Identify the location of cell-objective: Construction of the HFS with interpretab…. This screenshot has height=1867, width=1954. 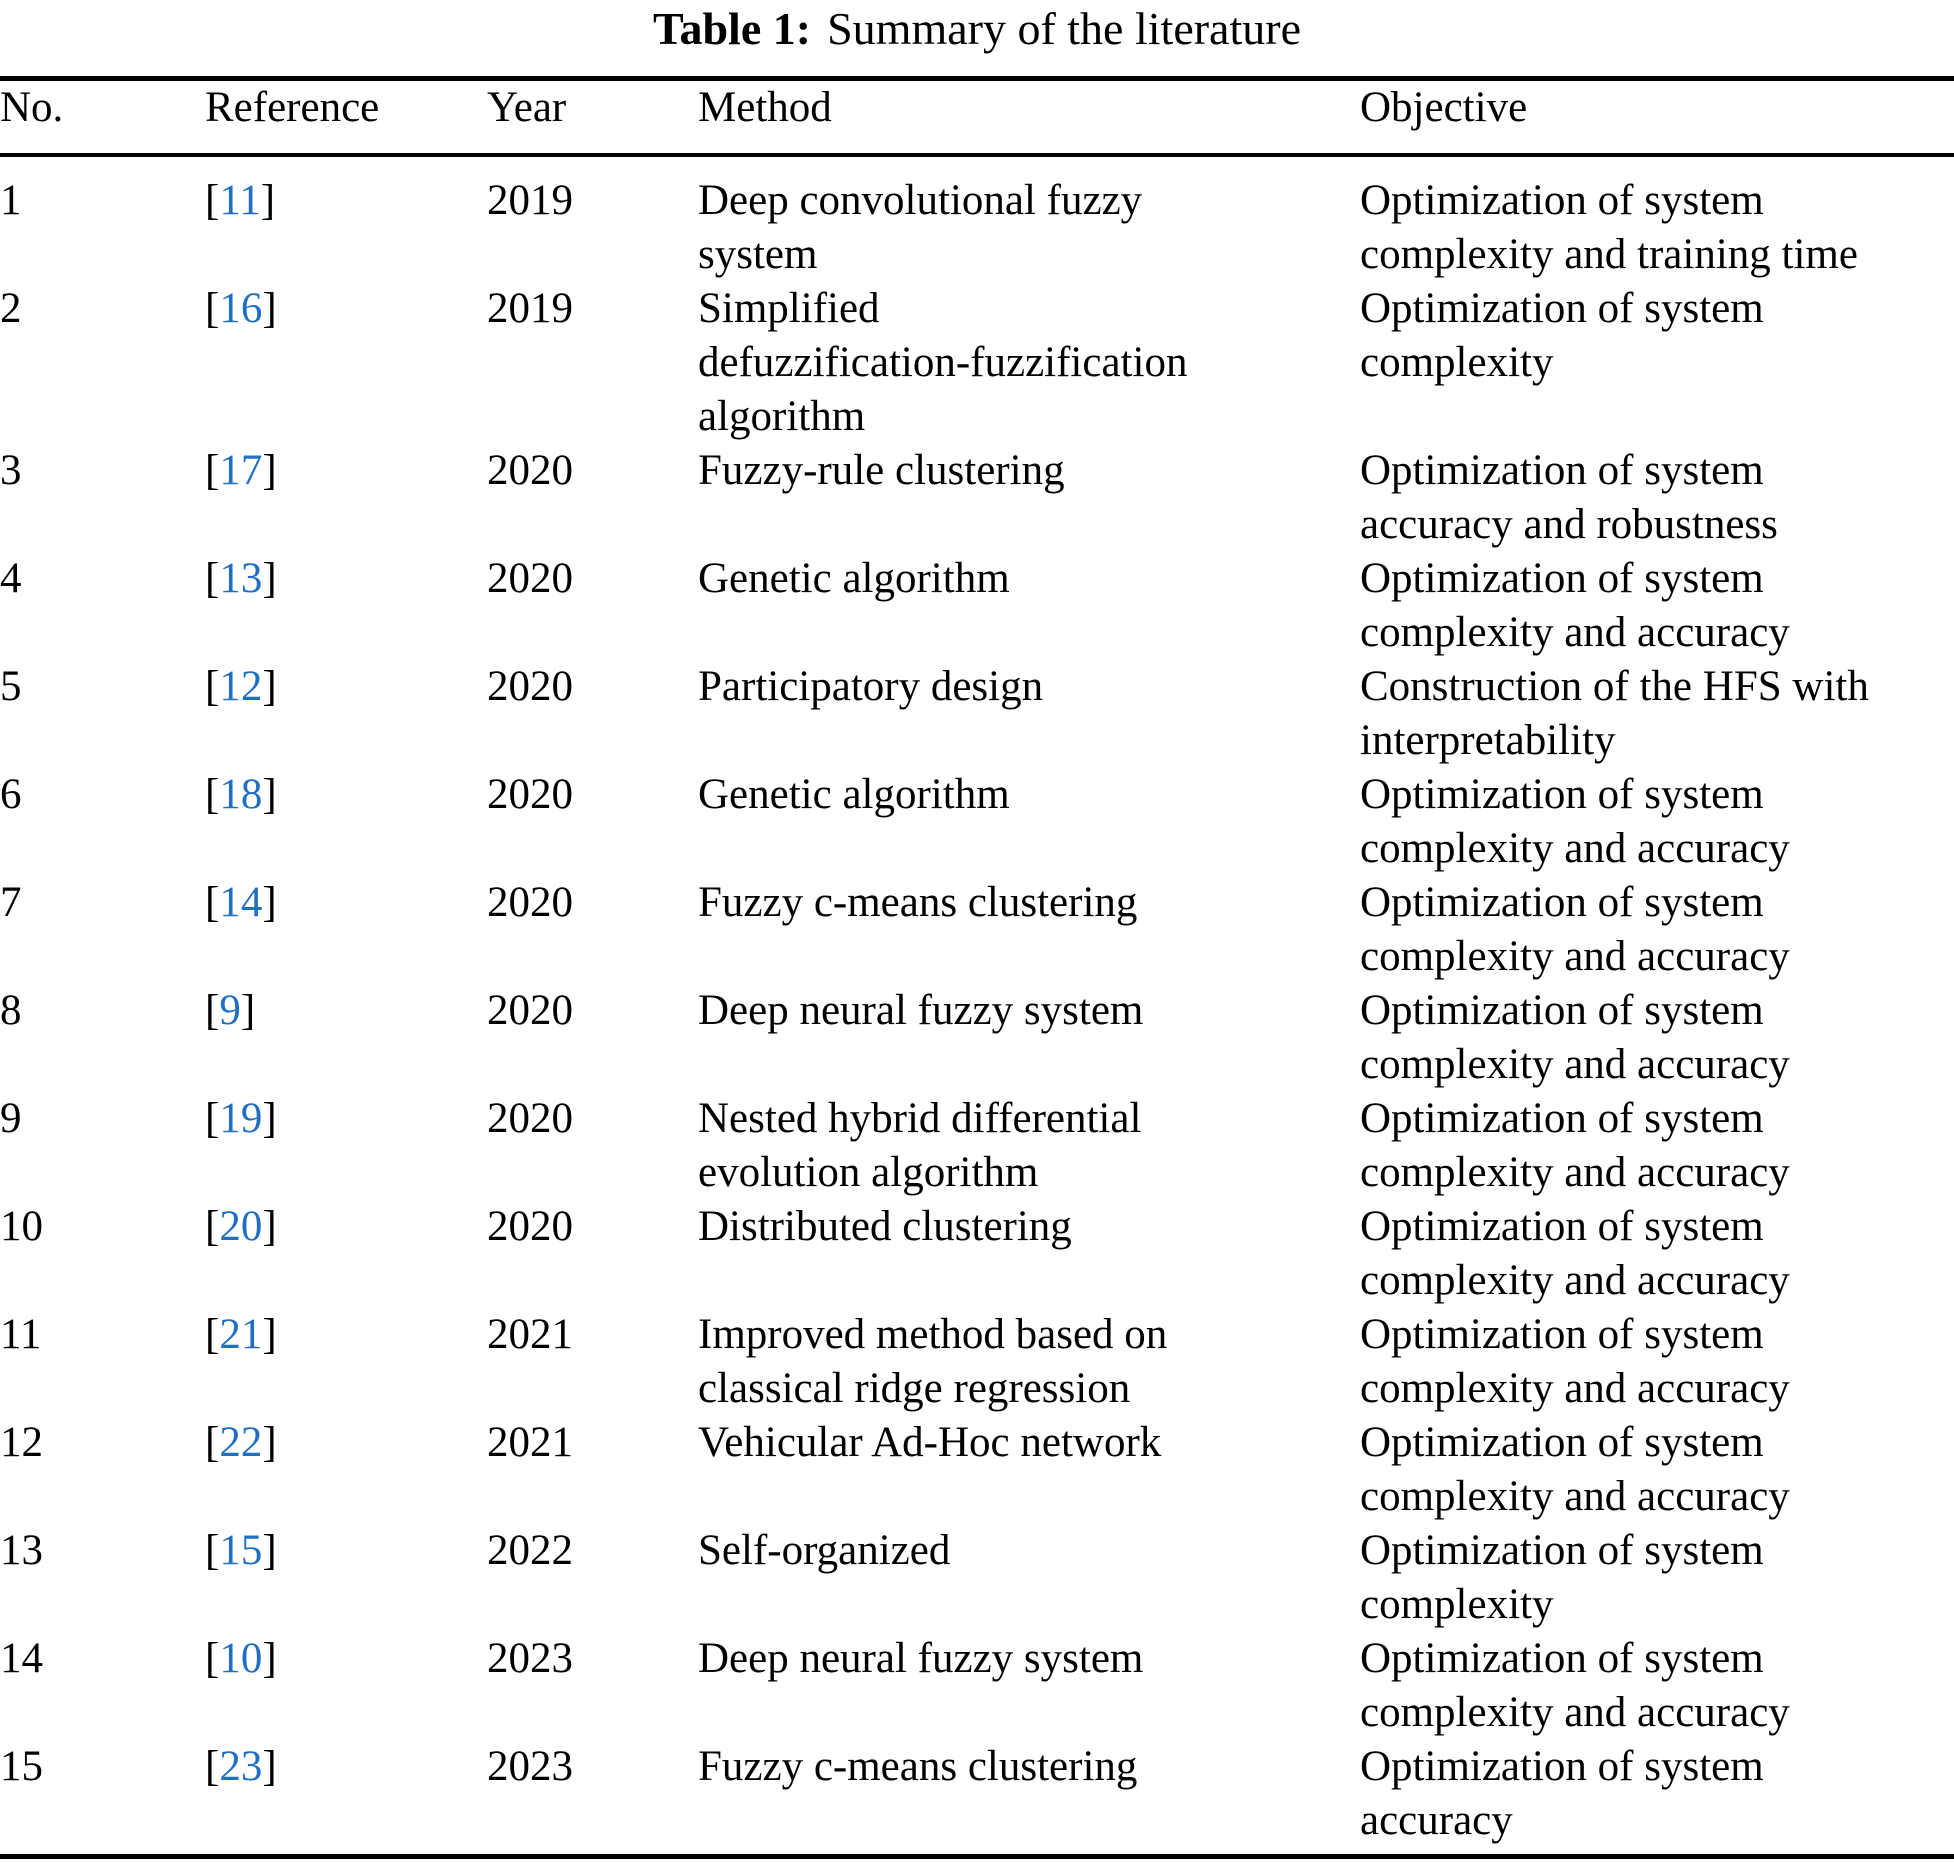
(1614, 713).